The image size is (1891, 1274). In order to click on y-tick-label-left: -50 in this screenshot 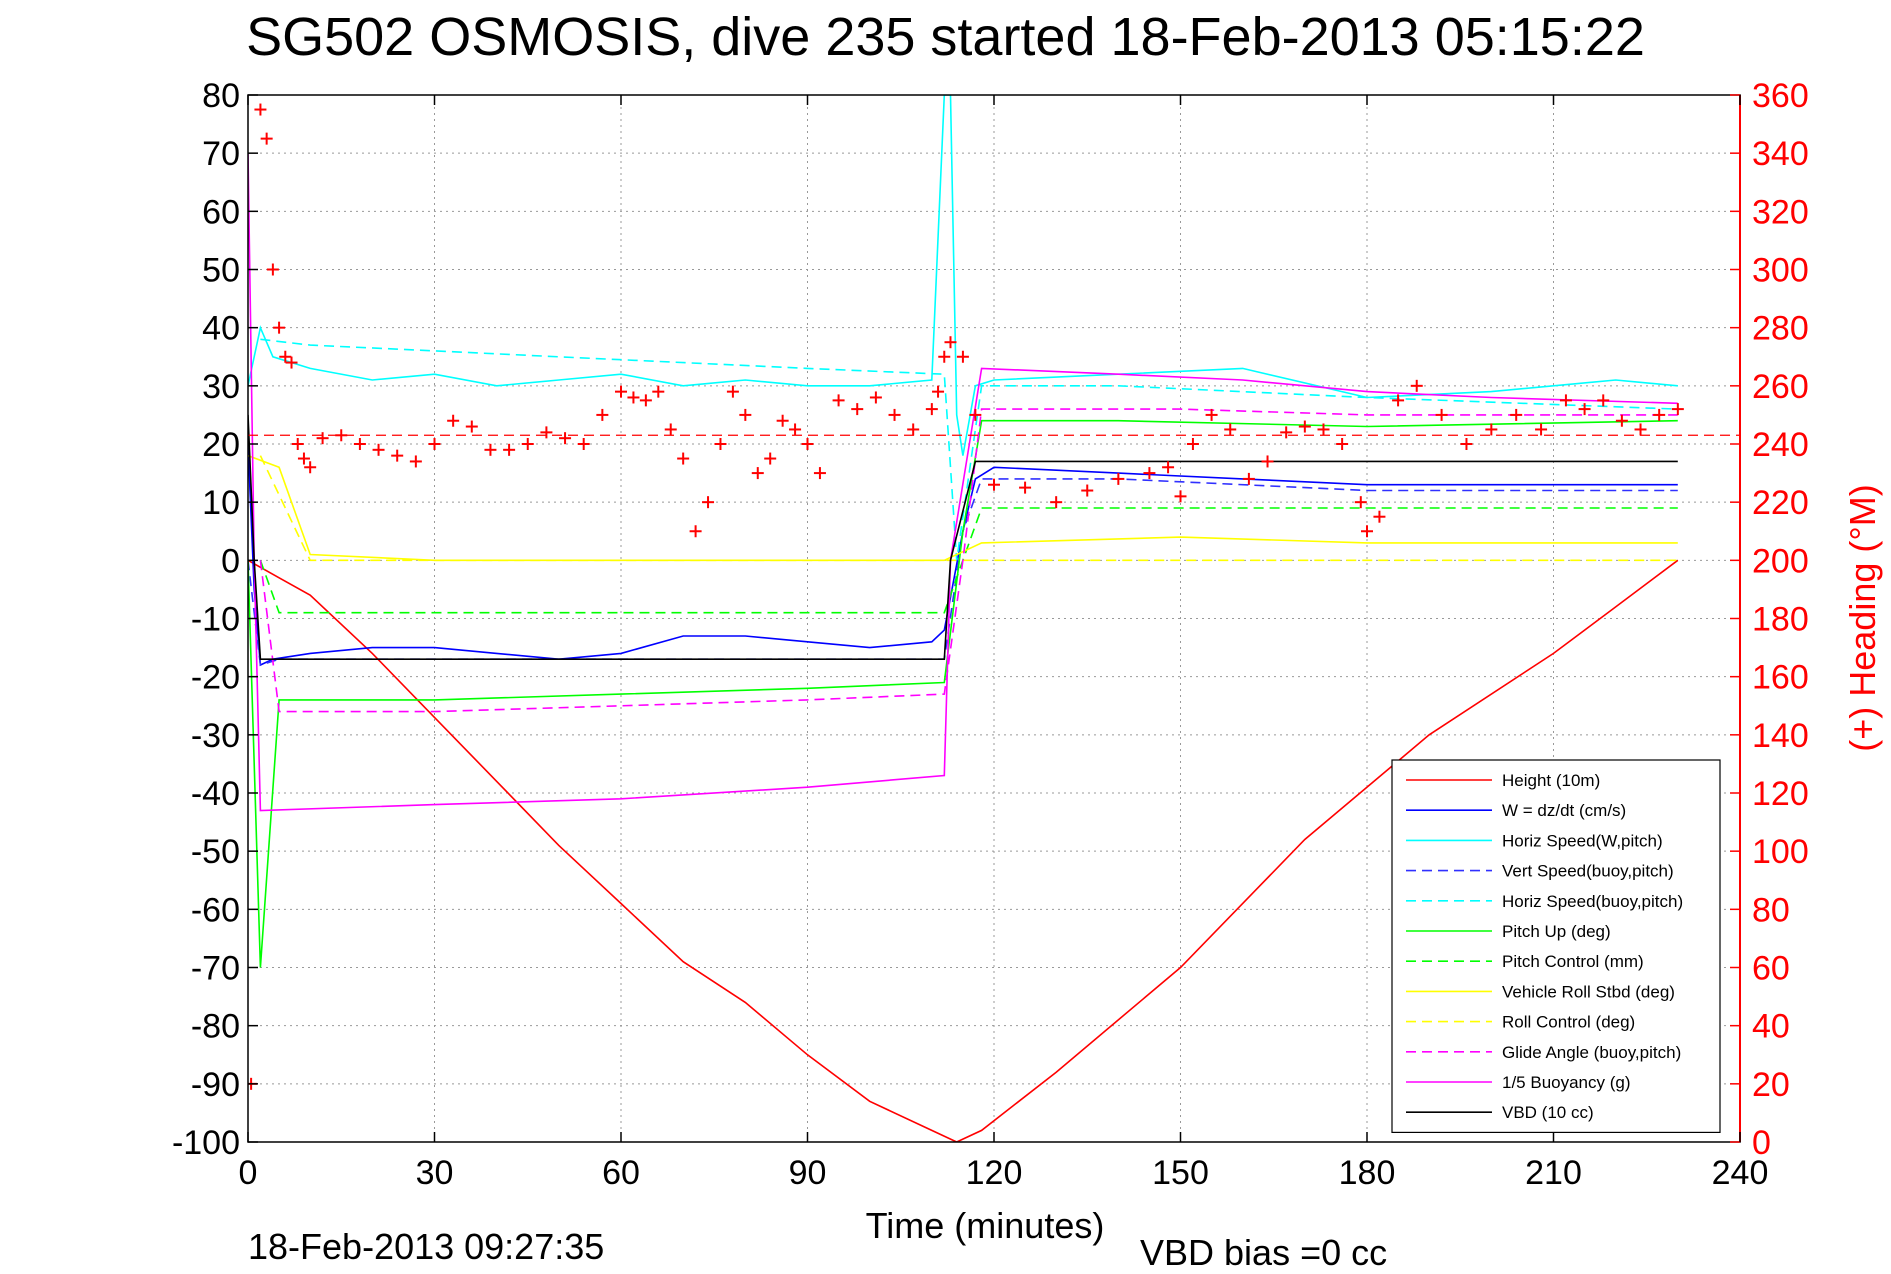, I will do `click(215, 852)`.